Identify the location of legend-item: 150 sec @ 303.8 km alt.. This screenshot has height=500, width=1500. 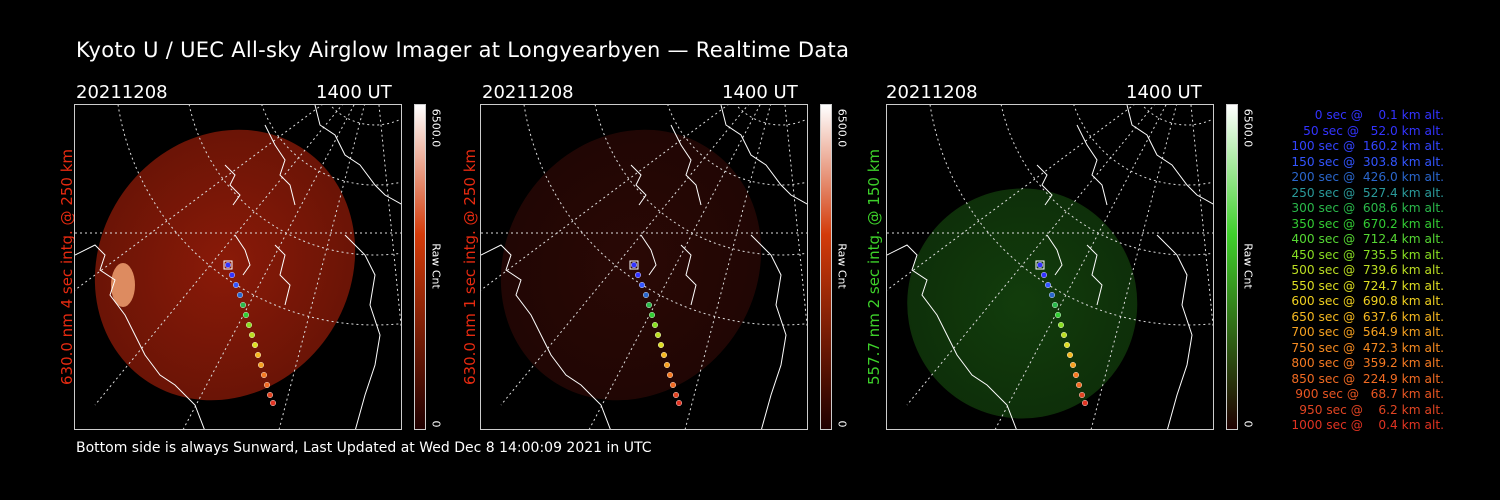
(1367, 161).